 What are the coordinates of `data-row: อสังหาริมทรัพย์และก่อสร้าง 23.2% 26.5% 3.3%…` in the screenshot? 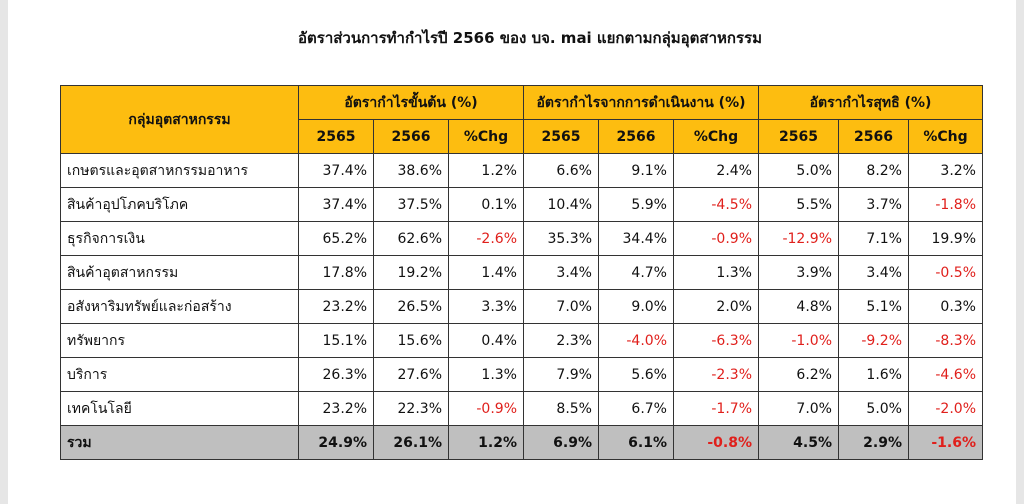 It's located at (521, 306).